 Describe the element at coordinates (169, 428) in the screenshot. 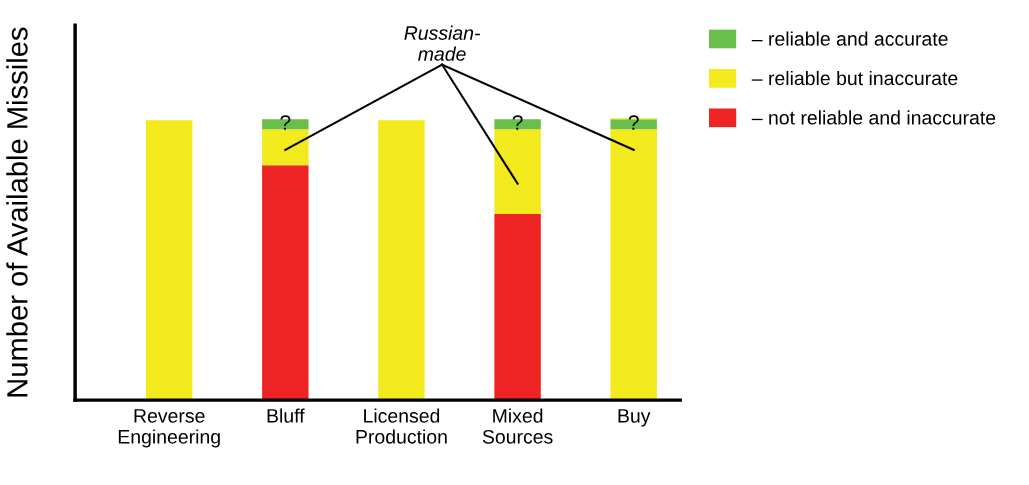

I see `x-tick-label: Reverse Engineering` at that location.